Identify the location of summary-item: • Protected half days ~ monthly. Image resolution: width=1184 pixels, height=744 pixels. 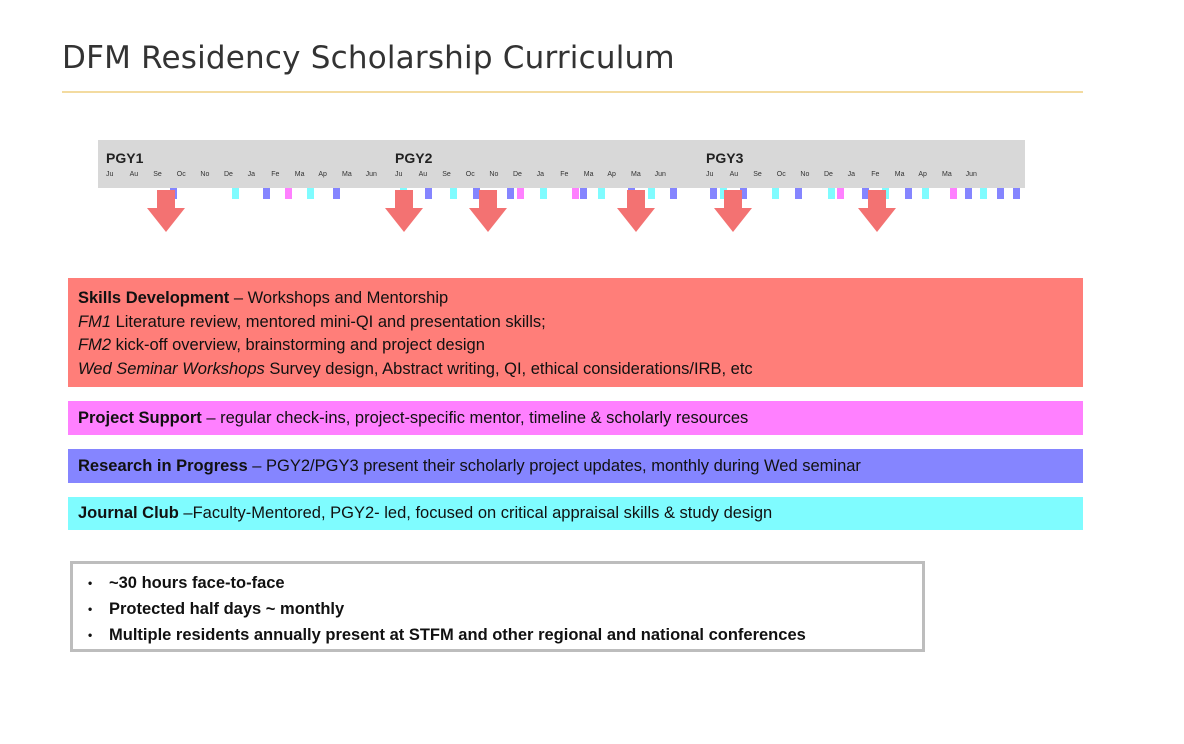
(502, 609).